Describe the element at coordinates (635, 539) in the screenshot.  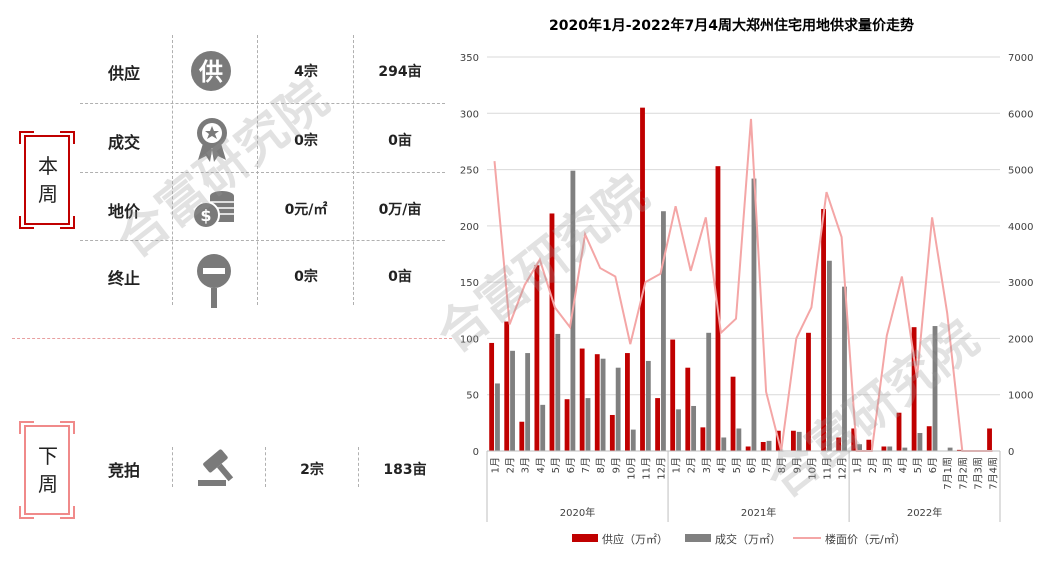
I see `legend-label-supply: 供应（万㎡）` at that location.